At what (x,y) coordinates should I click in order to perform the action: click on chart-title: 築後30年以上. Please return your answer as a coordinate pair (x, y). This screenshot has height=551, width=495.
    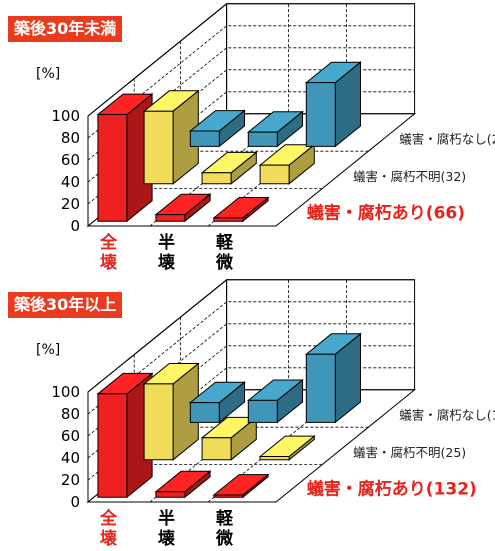
    Looking at the image, I should click on (65, 305).